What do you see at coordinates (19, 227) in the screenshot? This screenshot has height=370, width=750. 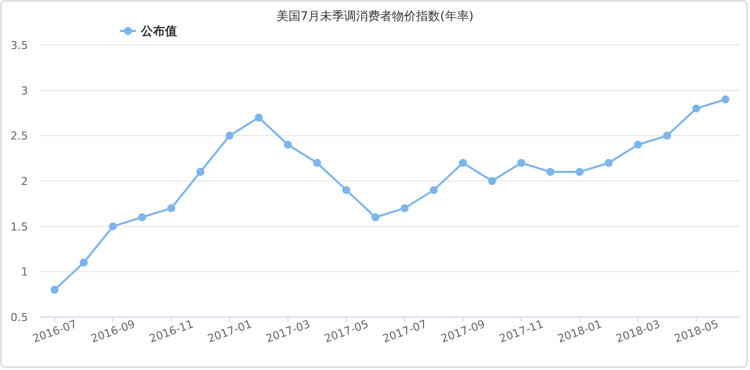 I see `y-tick-label: 1.5` at bounding box center [19, 227].